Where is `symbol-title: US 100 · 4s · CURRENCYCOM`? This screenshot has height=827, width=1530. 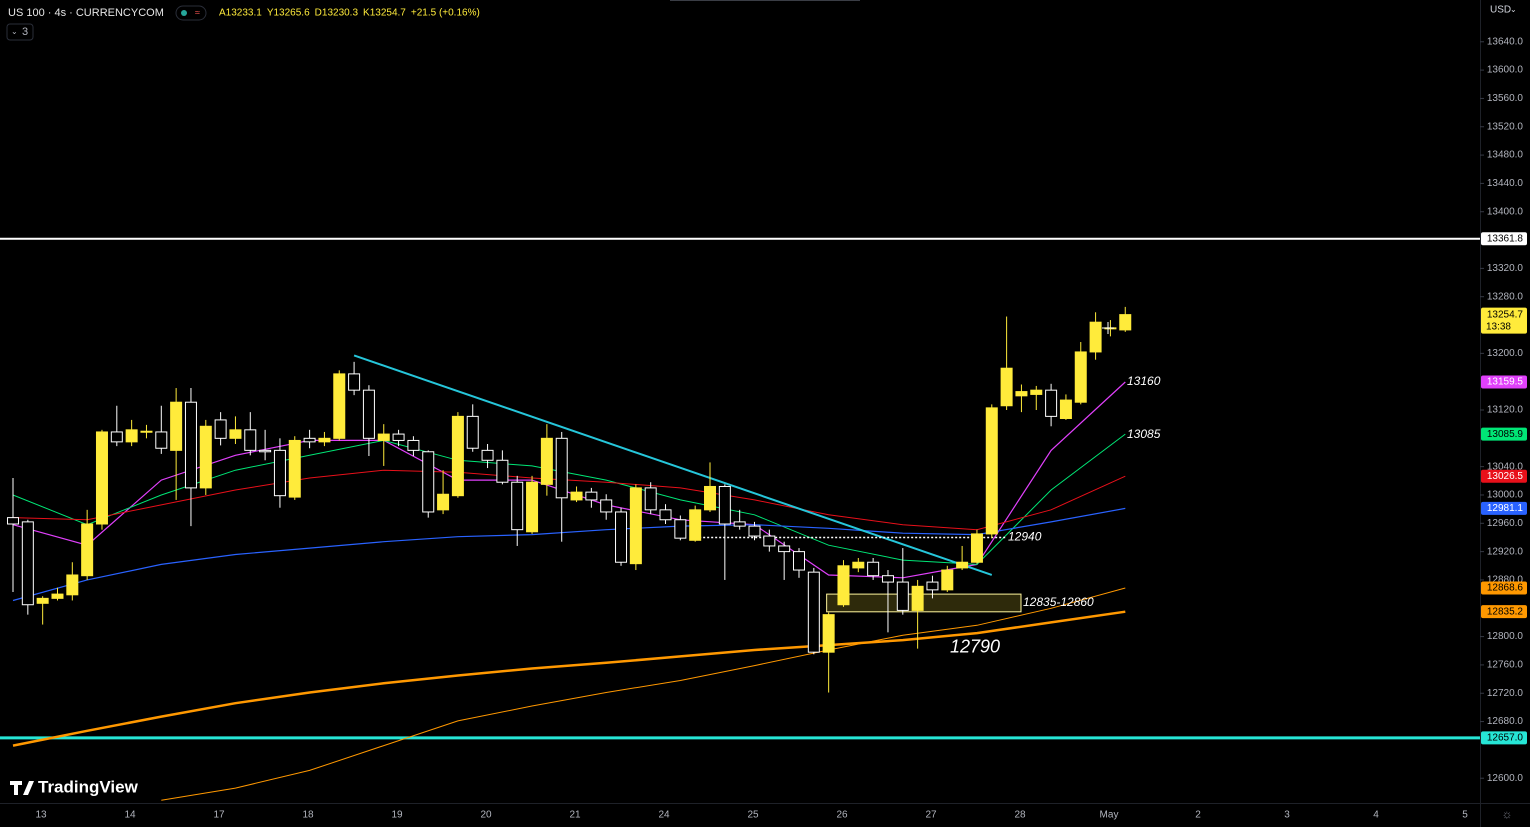
symbol-title: US 100 · 4s · CURRENCYCOM is located at coordinates (86, 13).